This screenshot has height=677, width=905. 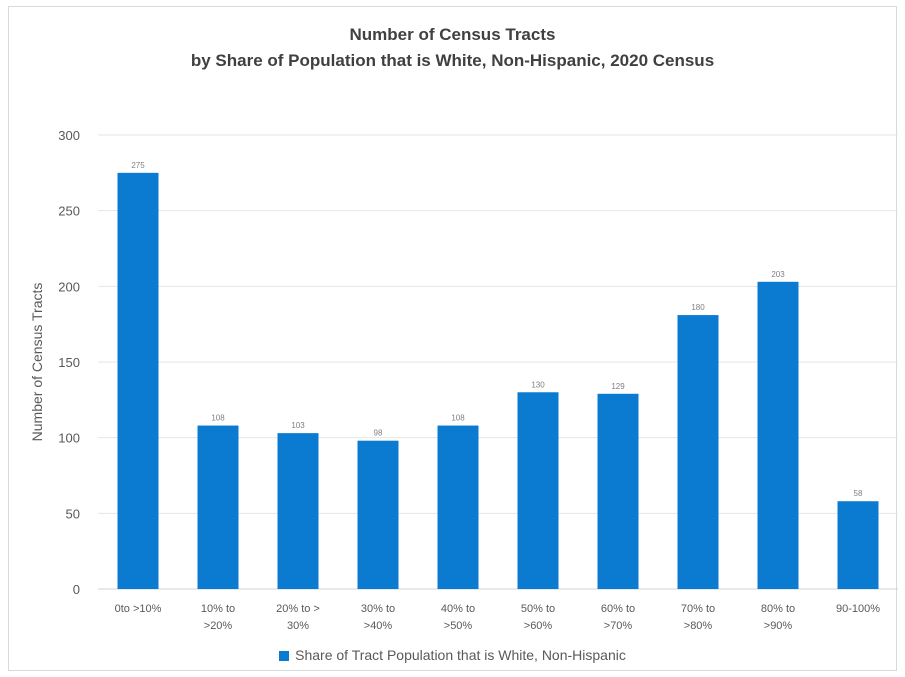 What do you see at coordinates (698, 626) in the screenshot?
I see `x-tick-label: >80%` at bounding box center [698, 626].